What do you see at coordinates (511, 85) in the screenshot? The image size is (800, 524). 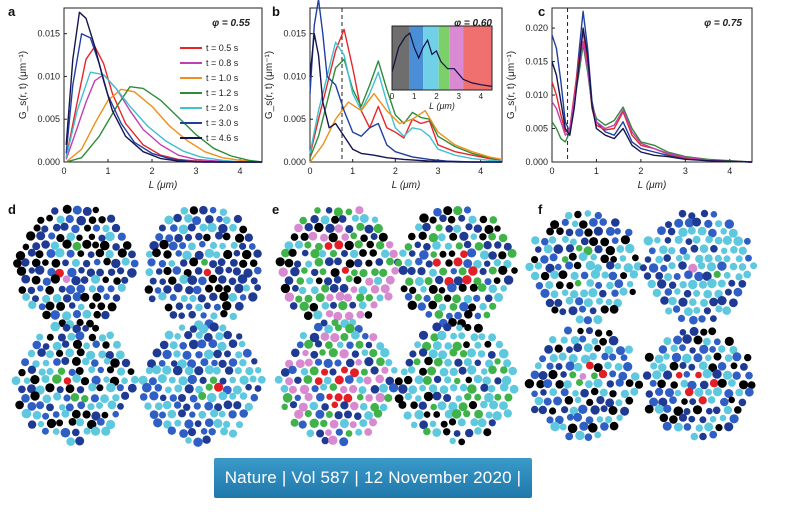 I see `y-axis-label: G_s(r, t) (μm⁻¹)` at bounding box center [511, 85].